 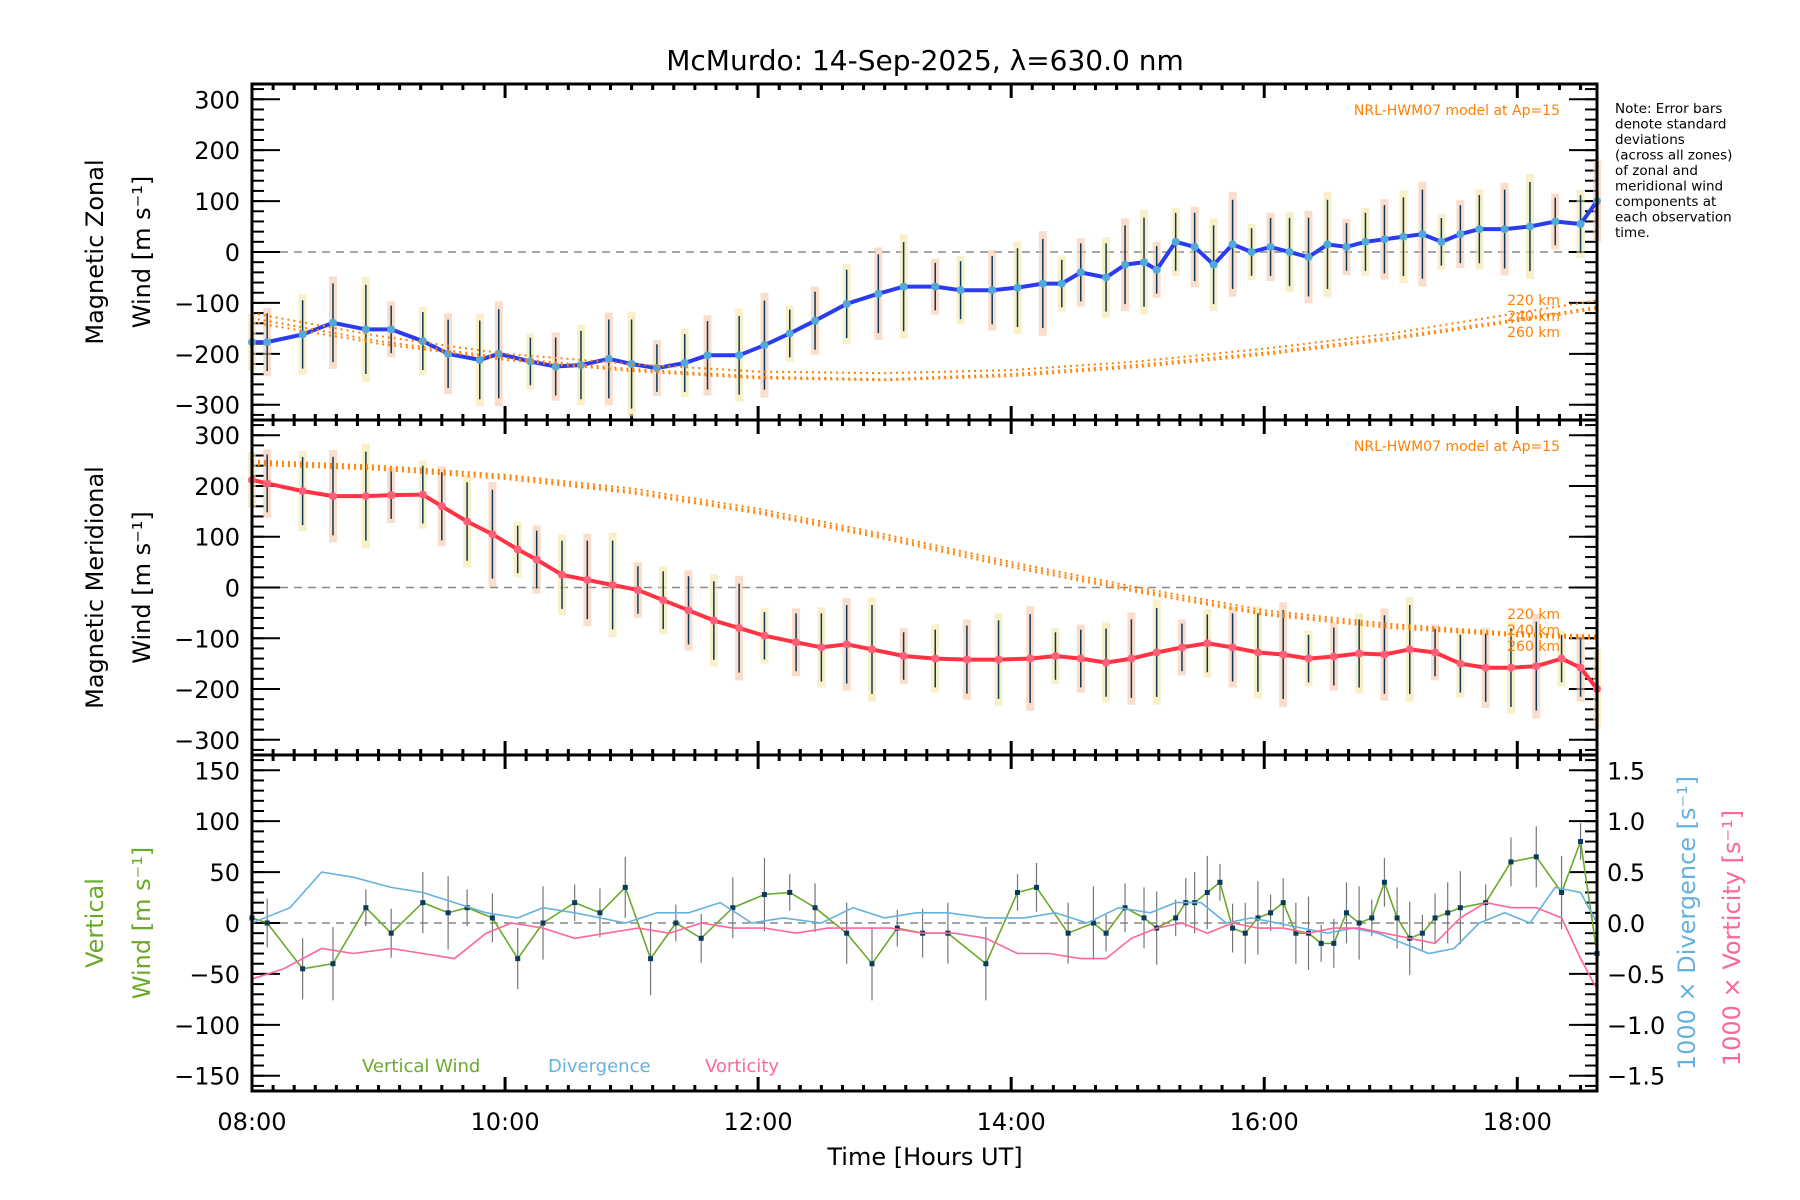 What do you see at coordinates (1673, 218) in the screenshot?
I see `note-line: each observation` at bounding box center [1673, 218].